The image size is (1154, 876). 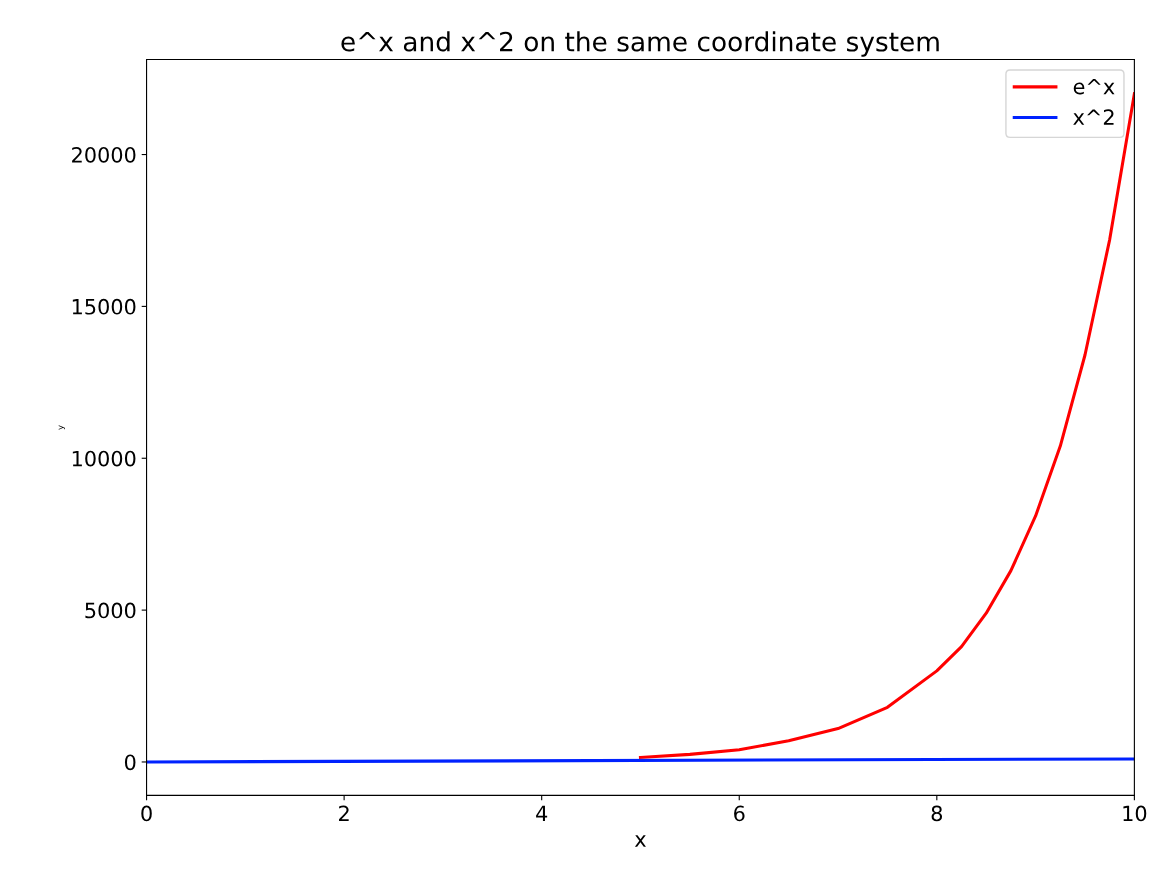 What do you see at coordinates (937, 813) in the screenshot?
I see `x-tick-label: 8` at bounding box center [937, 813].